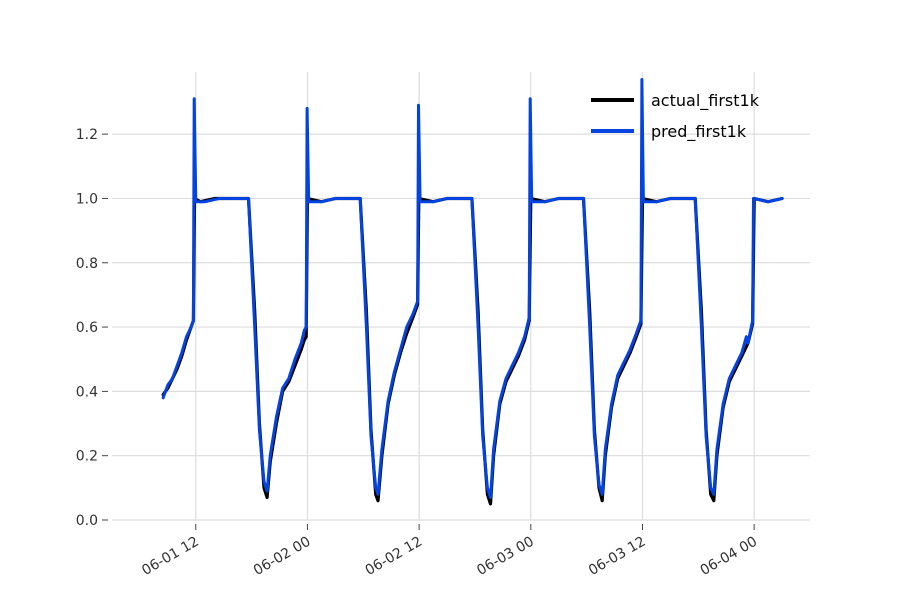 The height and width of the screenshot is (600, 900). Describe the element at coordinates (87, 135) in the screenshot. I see `y-tick-label: 1.2` at that location.